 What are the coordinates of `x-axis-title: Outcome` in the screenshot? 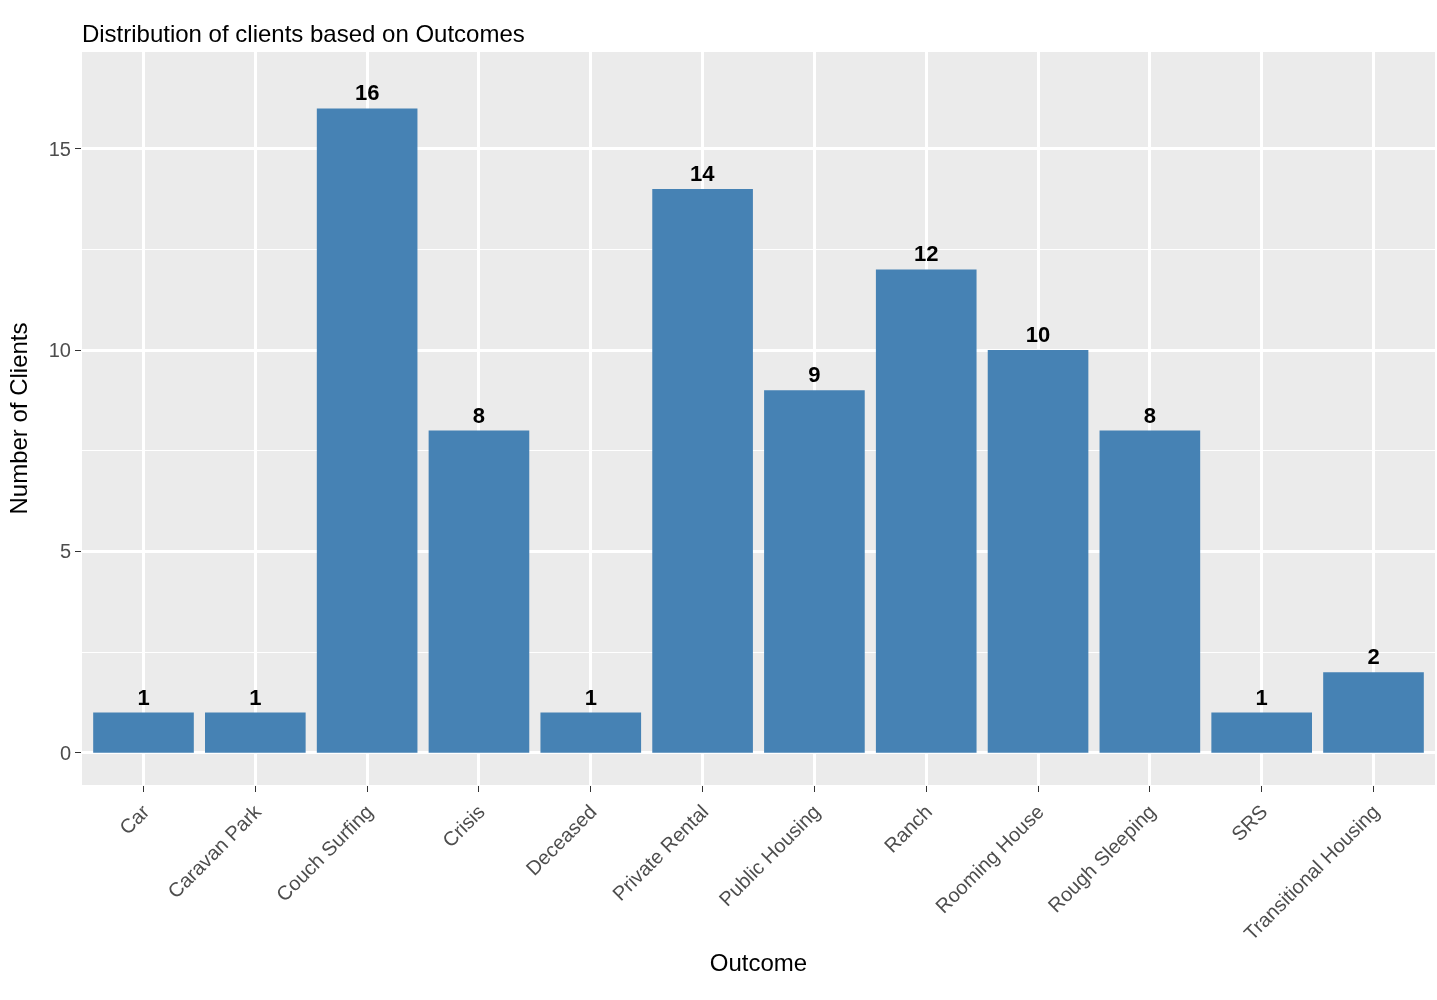 It's located at (758, 962).